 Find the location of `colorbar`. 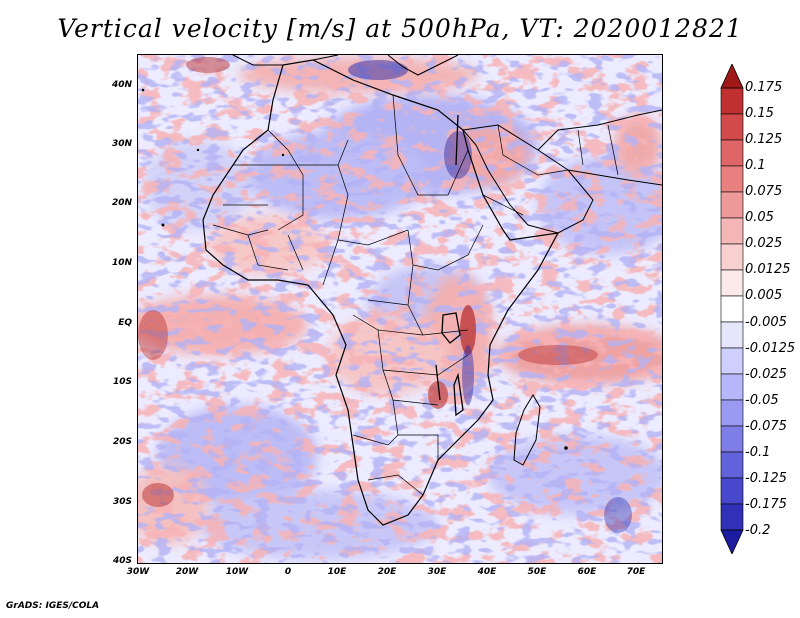

colorbar is located at coordinates (732, 309).